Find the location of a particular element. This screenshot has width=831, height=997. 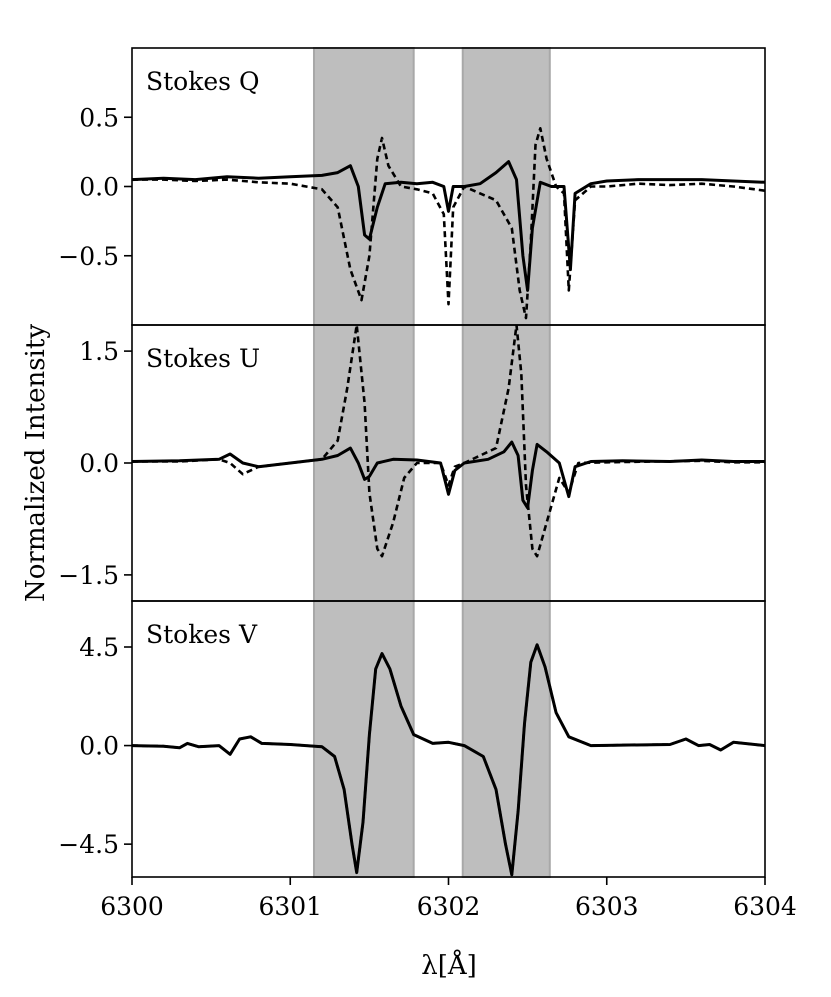

y-axis-ticks: 0.5 0.0 −0.5 1.5 0.0 −1.5 4.5 0.0 −4.5 is located at coordinates (95, 481).